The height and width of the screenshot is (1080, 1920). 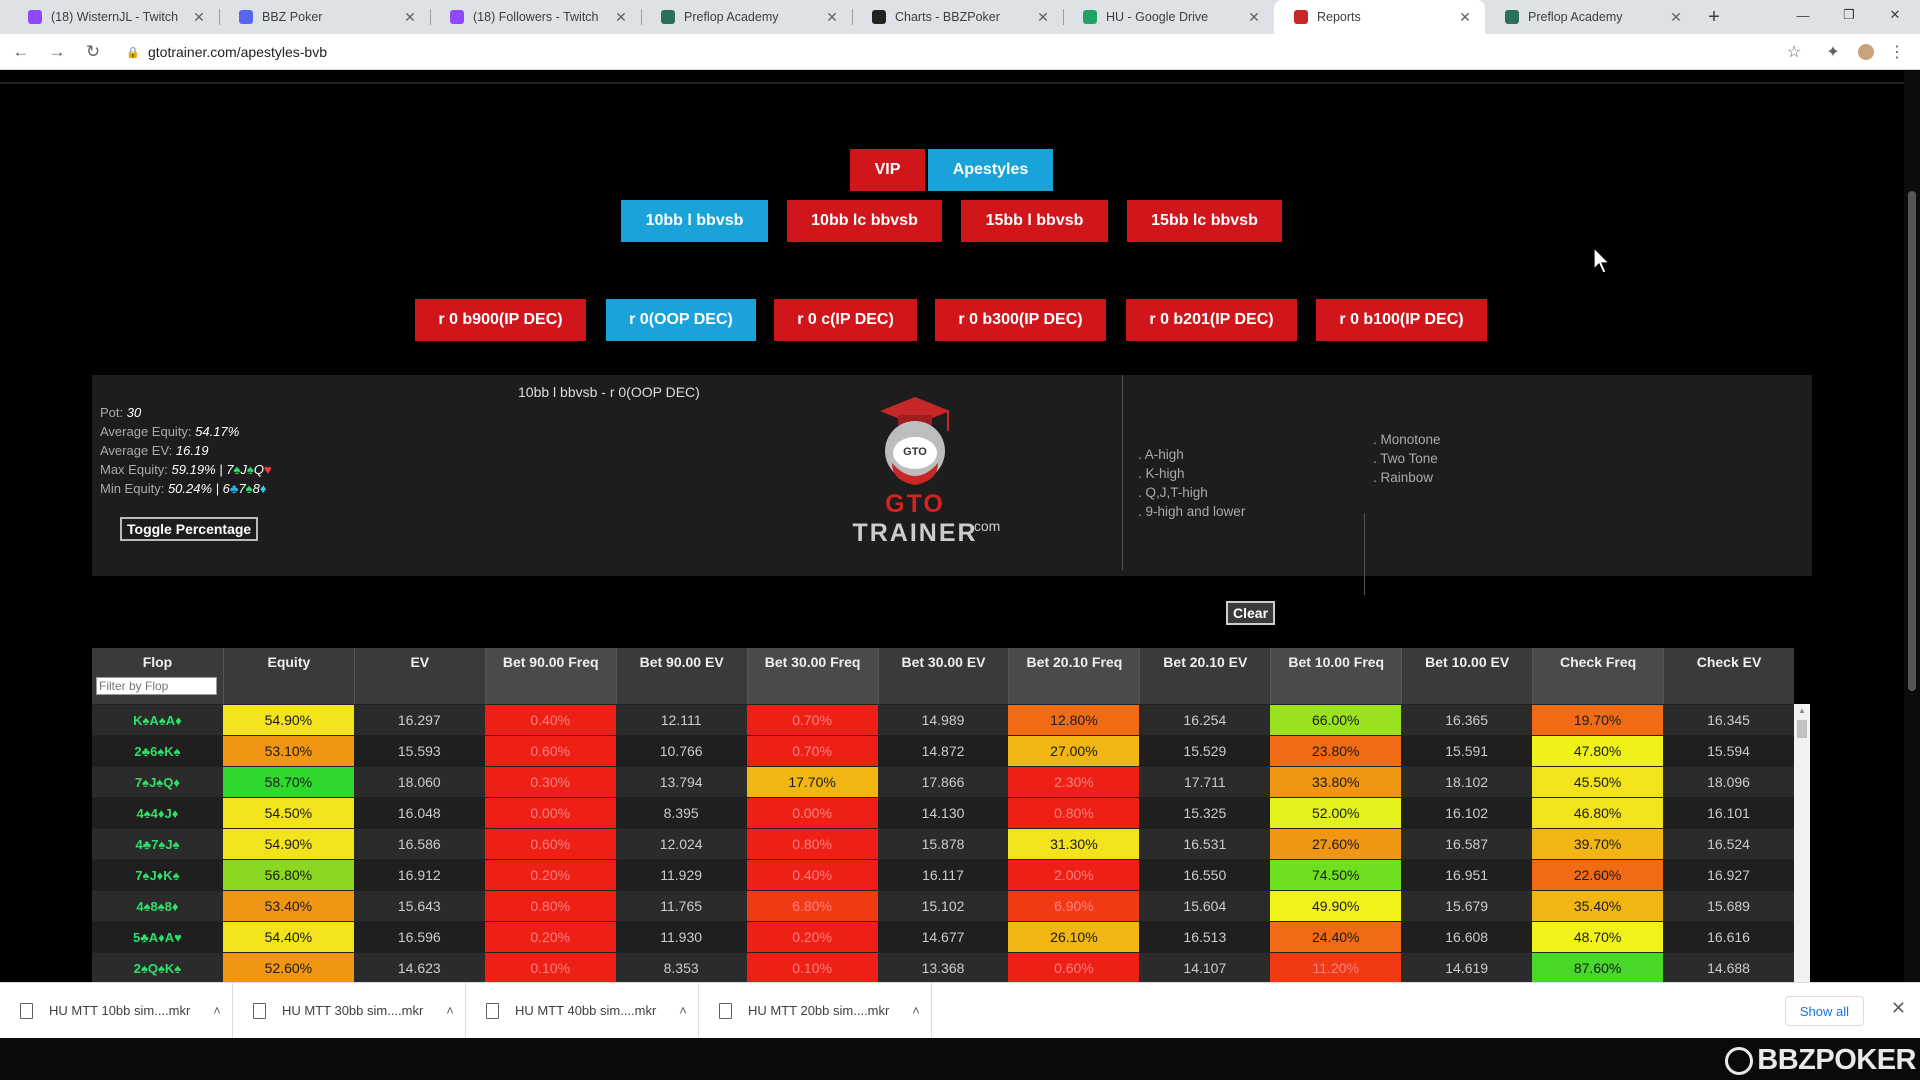 What do you see at coordinates (864, 221) in the screenshot?
I see `spot-10bb-lc-button: 10bb lc bbvsb` at bounding box center [864, 221].